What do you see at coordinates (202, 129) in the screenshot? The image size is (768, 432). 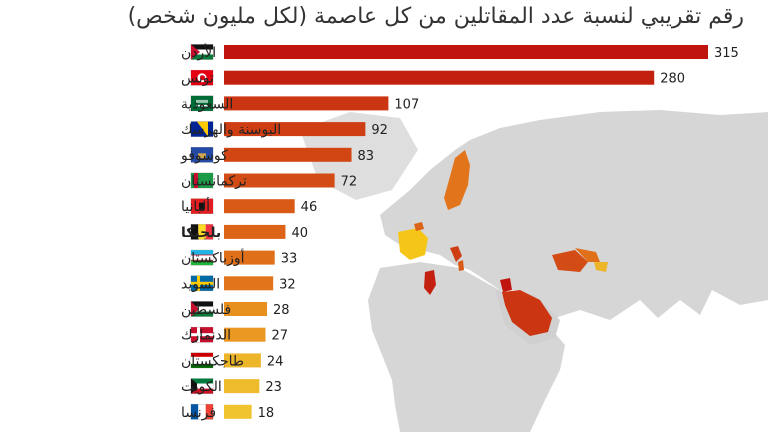 I see `bosnia-flag-icon` at bounding box center [202, 129].